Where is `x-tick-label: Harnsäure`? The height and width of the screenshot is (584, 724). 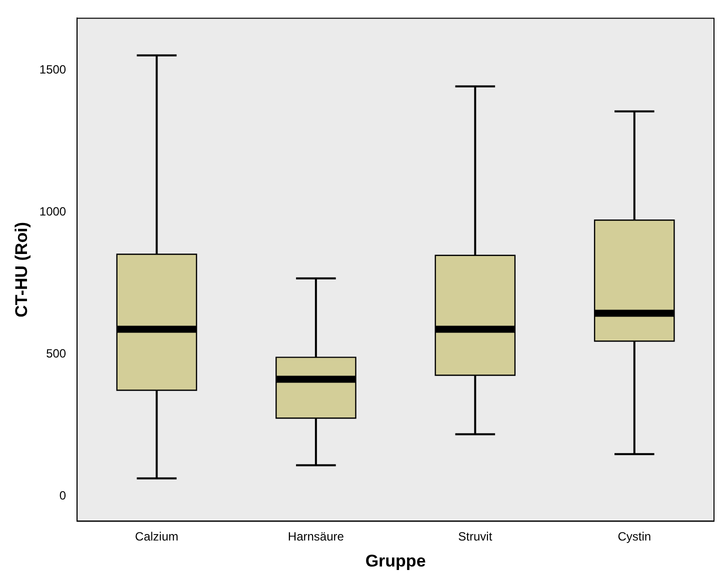 x-tick-label: Harnsäure is located at coordinates (316, 537).